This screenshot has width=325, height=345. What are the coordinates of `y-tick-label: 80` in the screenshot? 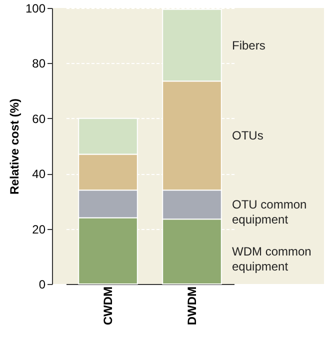 It's located at (39, 63).